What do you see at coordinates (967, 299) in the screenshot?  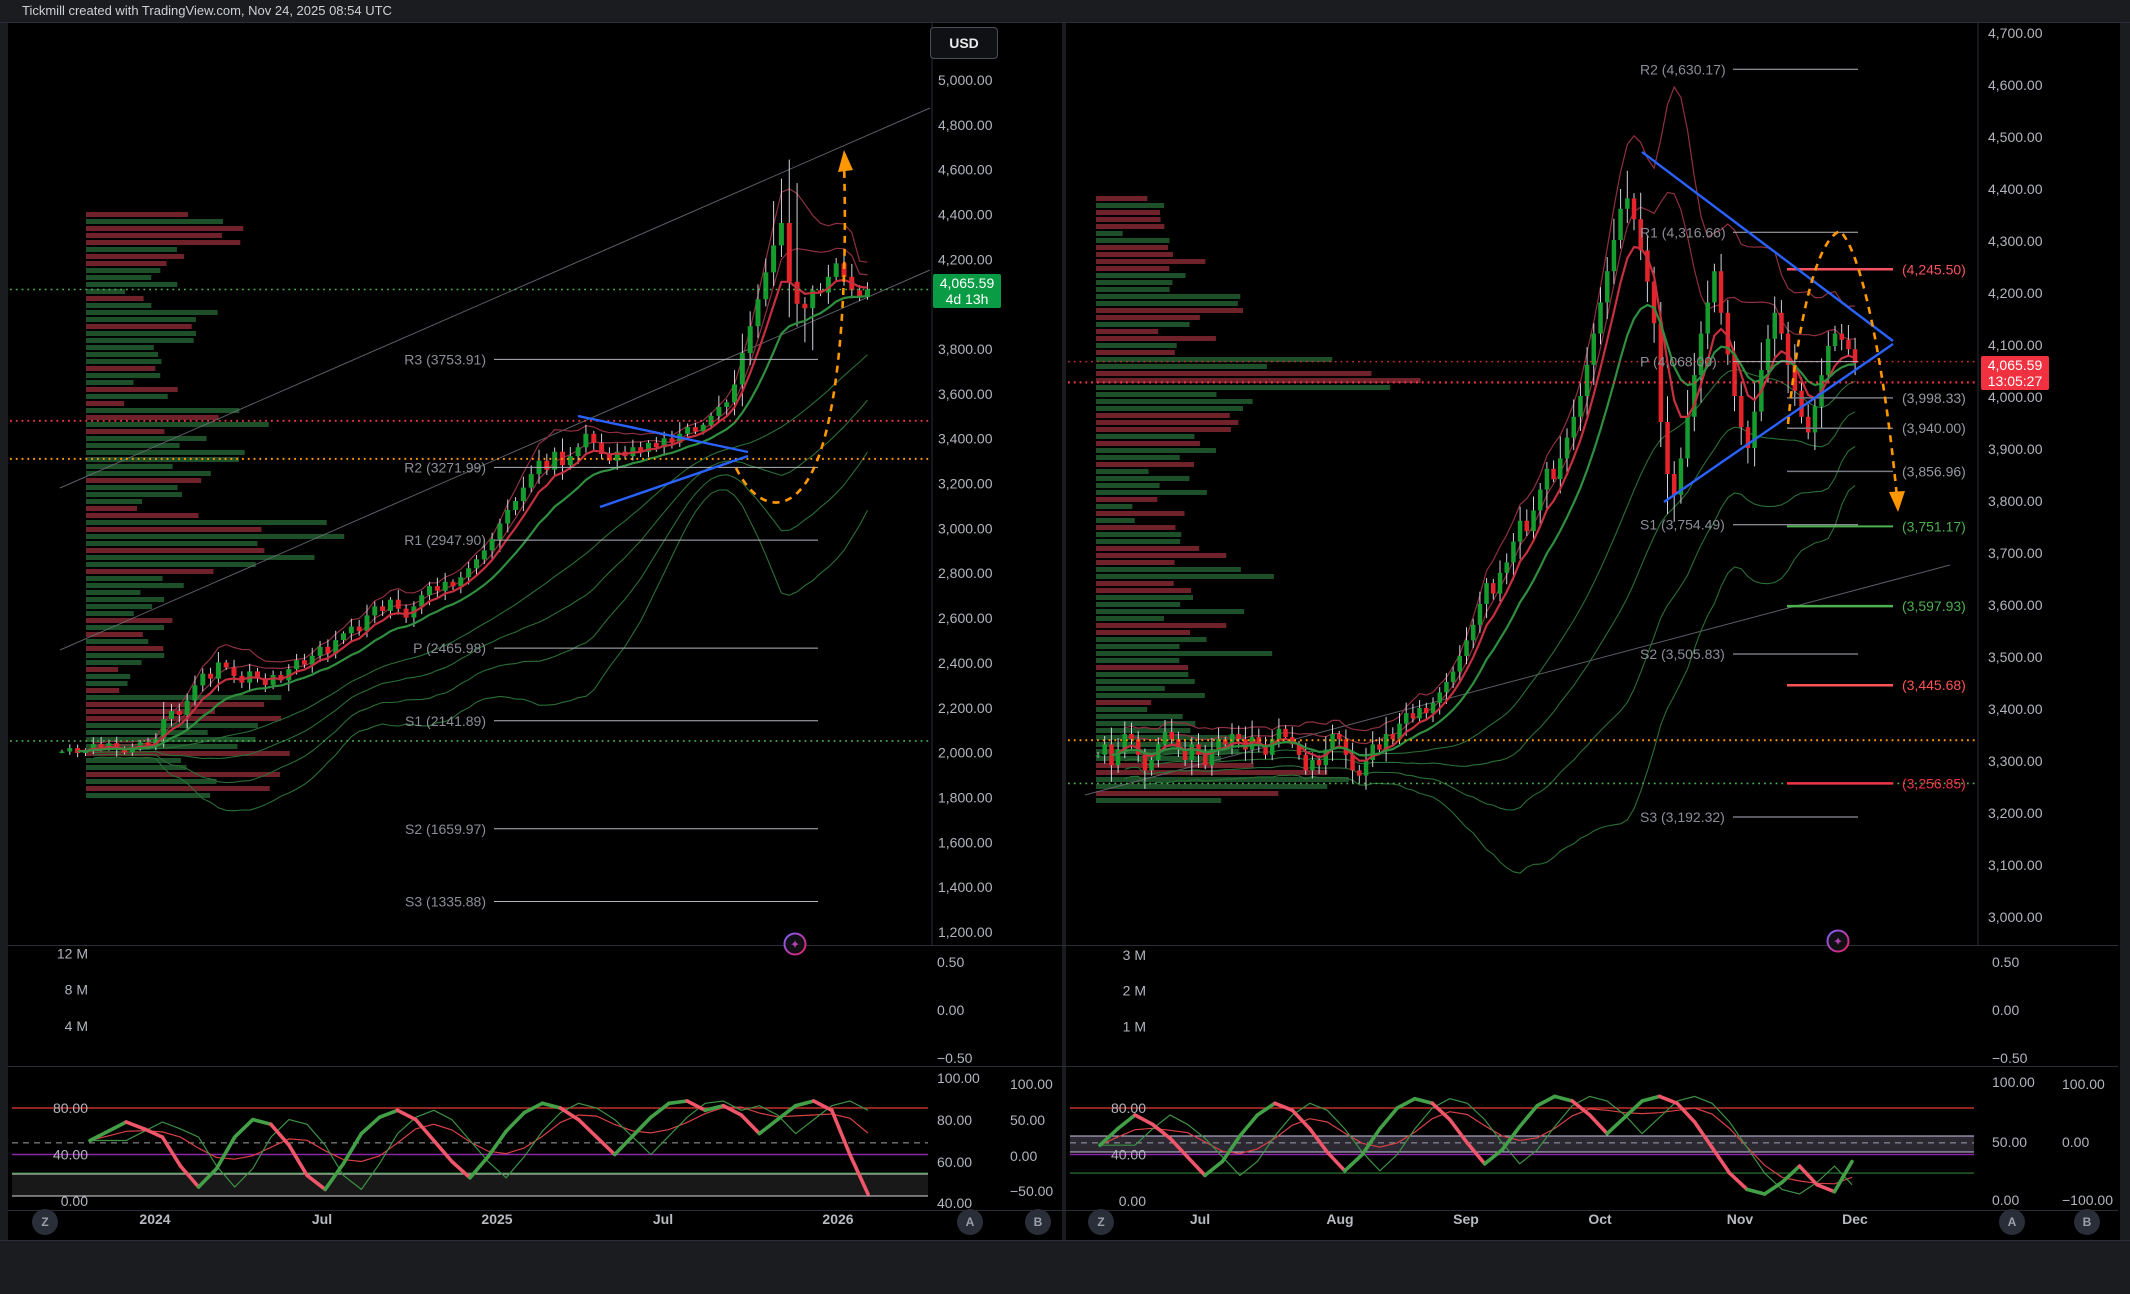 I see `left-countdown: 4d 13h` at bounding box center [967, 299].